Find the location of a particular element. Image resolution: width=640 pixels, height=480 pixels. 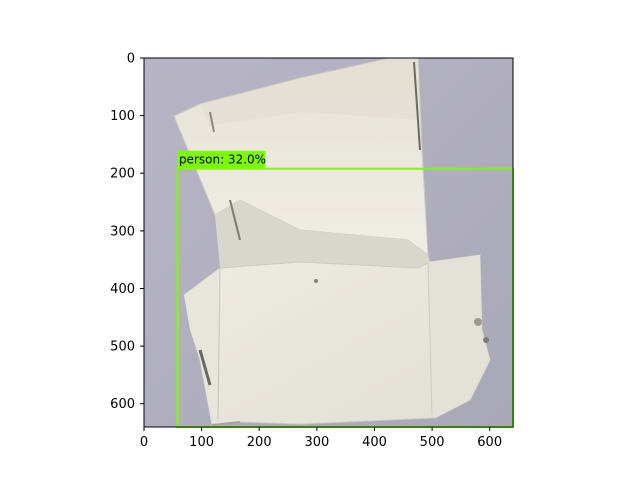

detection-label-background is located at coordinates (221, 159).